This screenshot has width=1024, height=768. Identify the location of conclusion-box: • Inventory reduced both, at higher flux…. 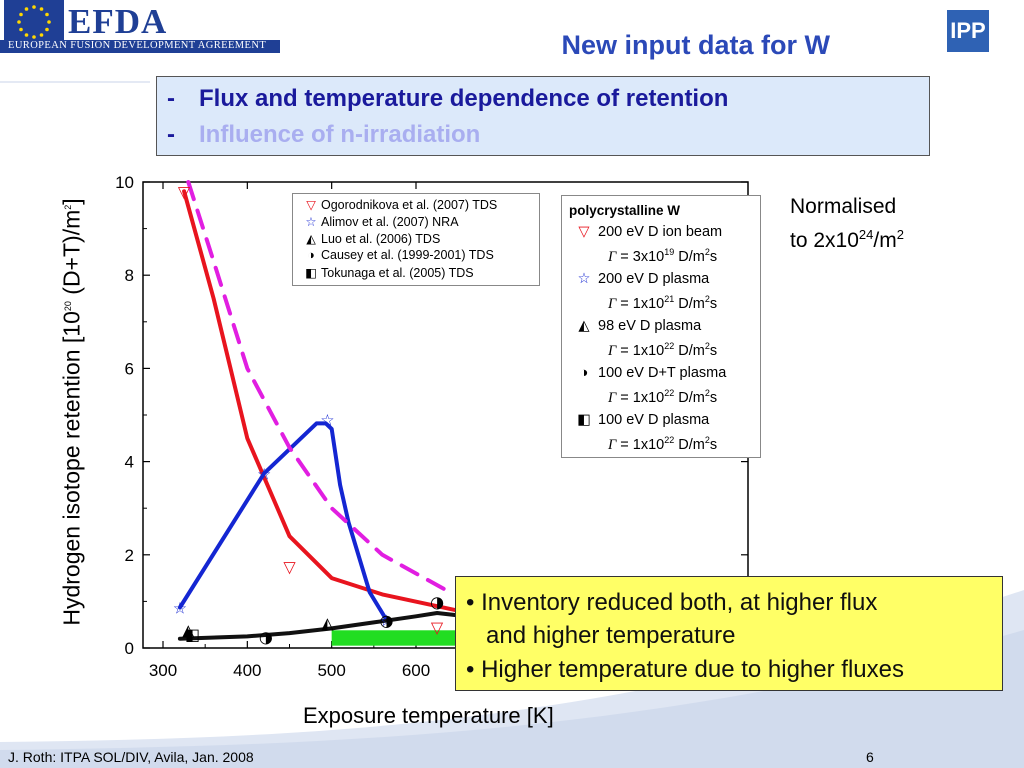
(729, 633).